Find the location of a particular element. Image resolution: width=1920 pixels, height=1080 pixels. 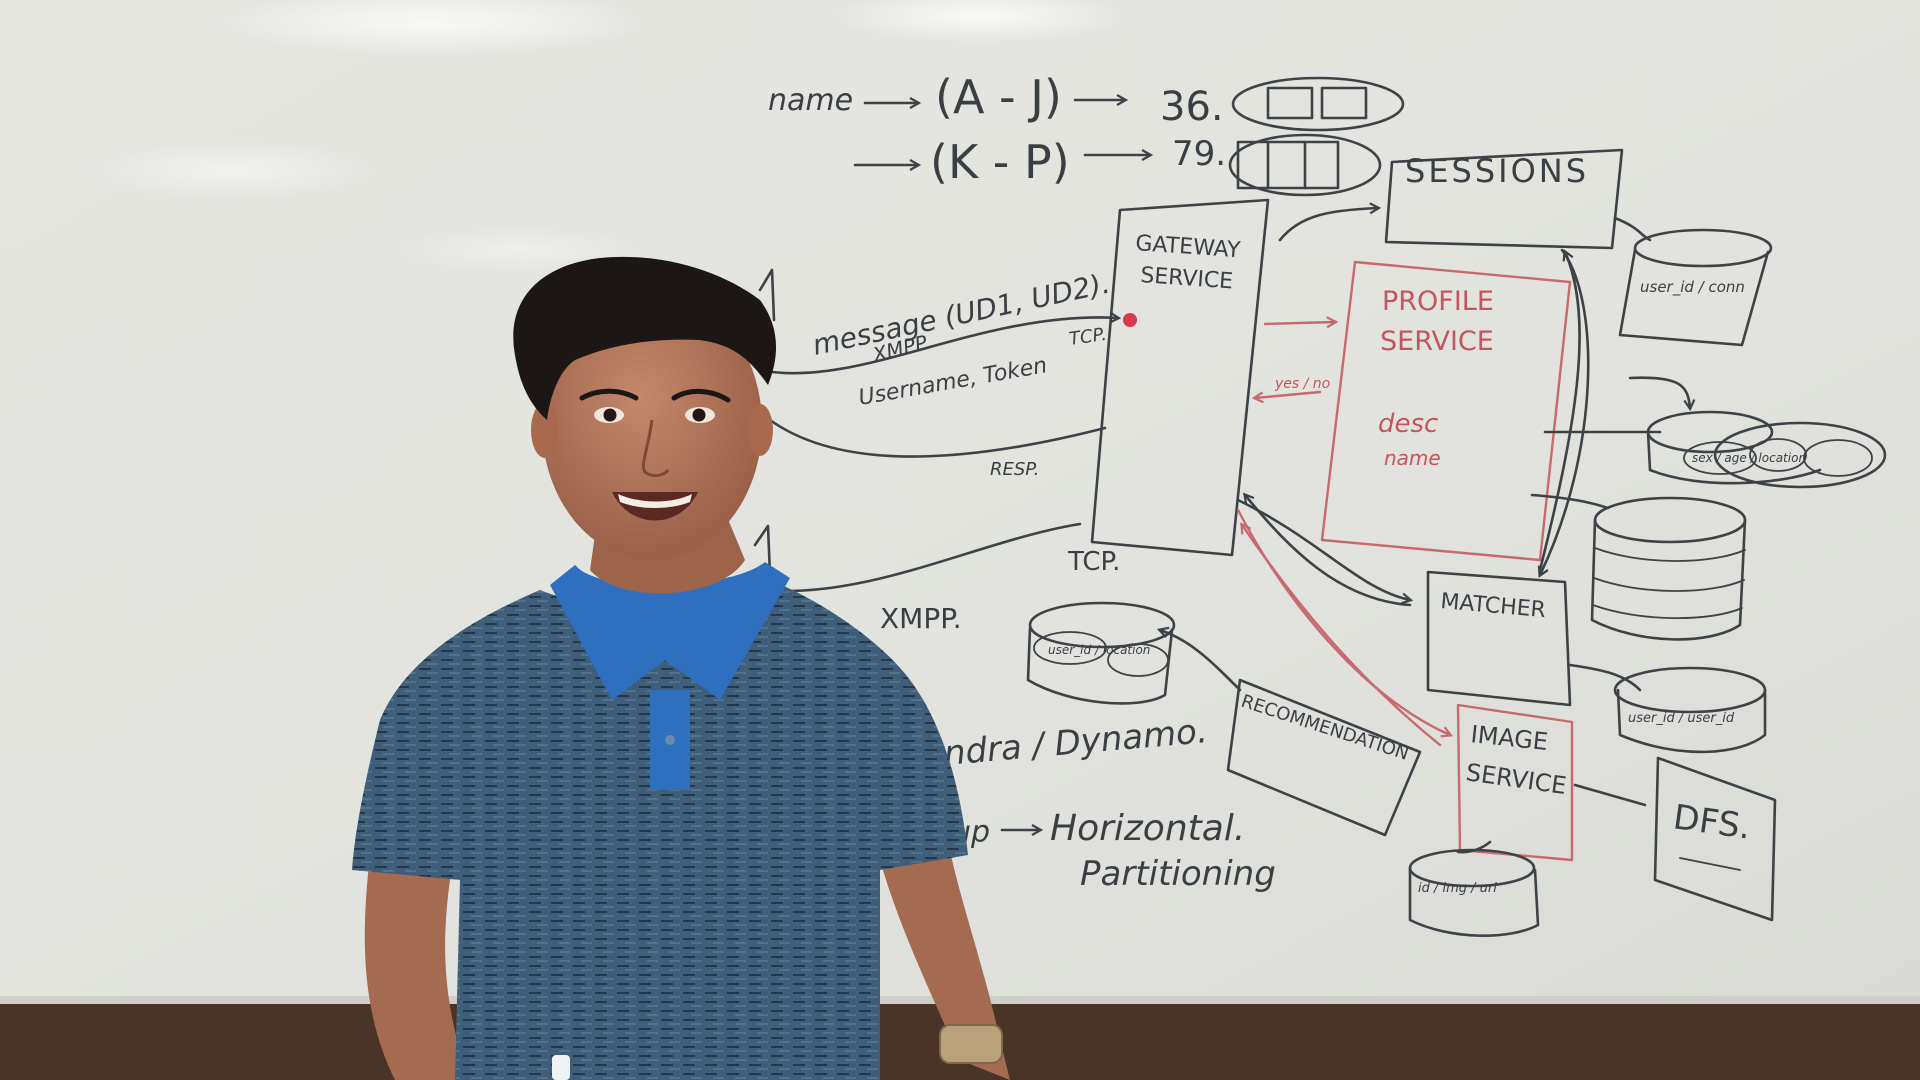

marker-pen is located at coordinates (561, 1067).